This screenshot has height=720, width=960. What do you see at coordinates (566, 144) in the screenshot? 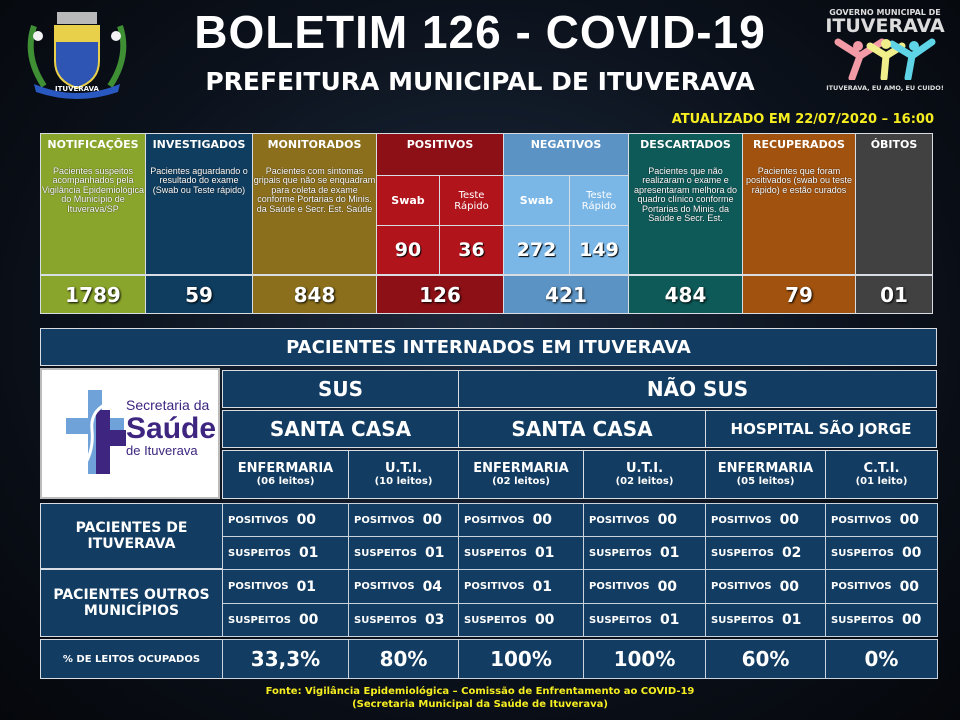
I see `negativos-label: NEGATIVOS` at bounding box center [566, 144].